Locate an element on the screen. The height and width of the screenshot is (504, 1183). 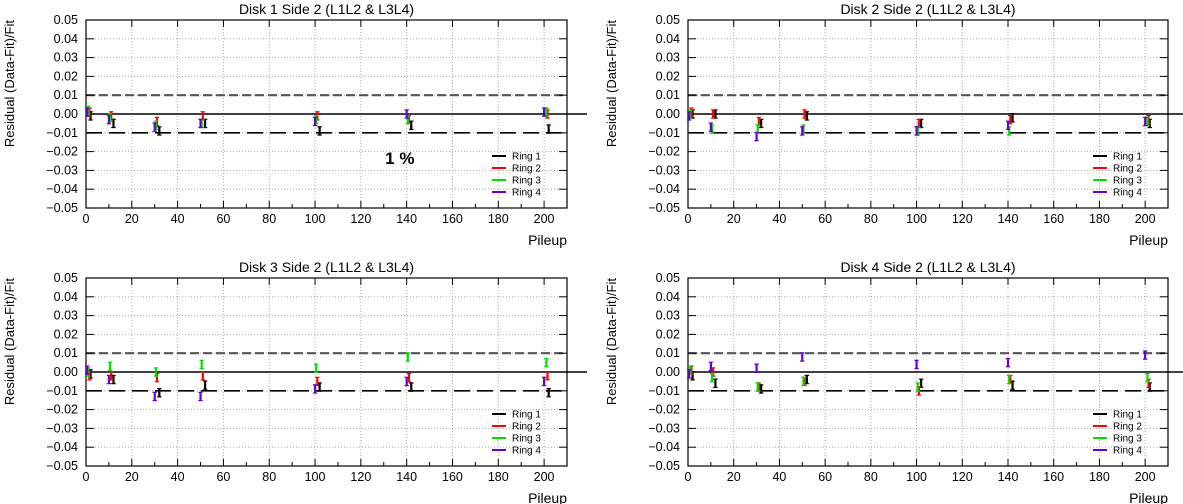
x-tick-label: 140 is located at coordinates (406, 477).